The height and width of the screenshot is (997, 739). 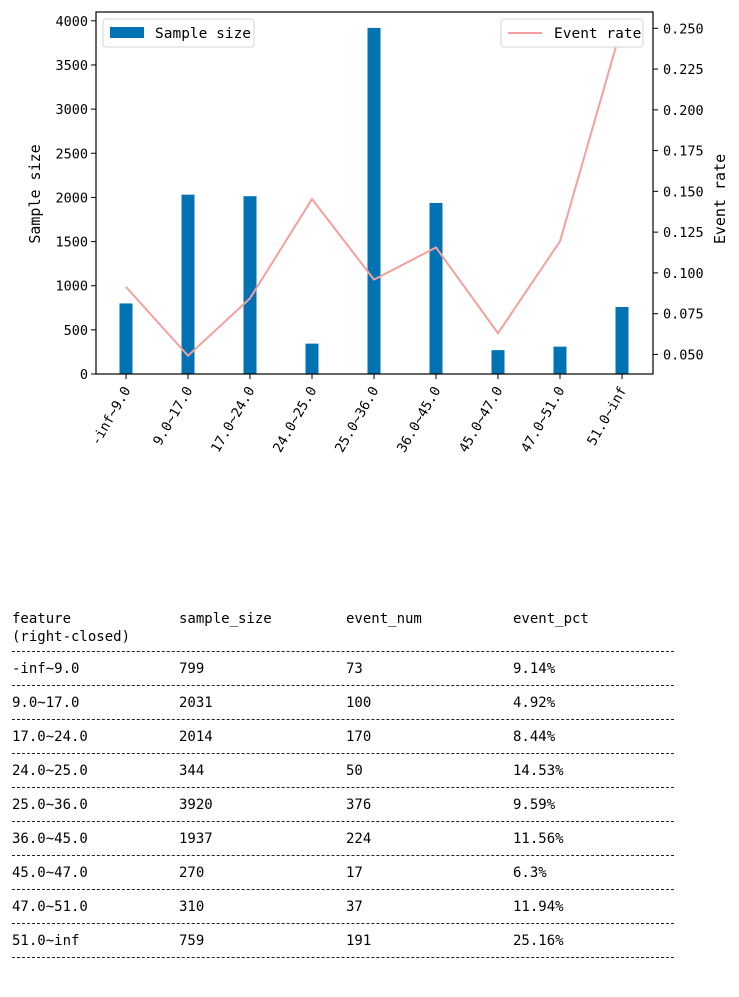 What do you see at coordinates (50, 907) in the screenshot?
I see `table-cell-0: 47.0~51.0` at bounding box center [50, 907].